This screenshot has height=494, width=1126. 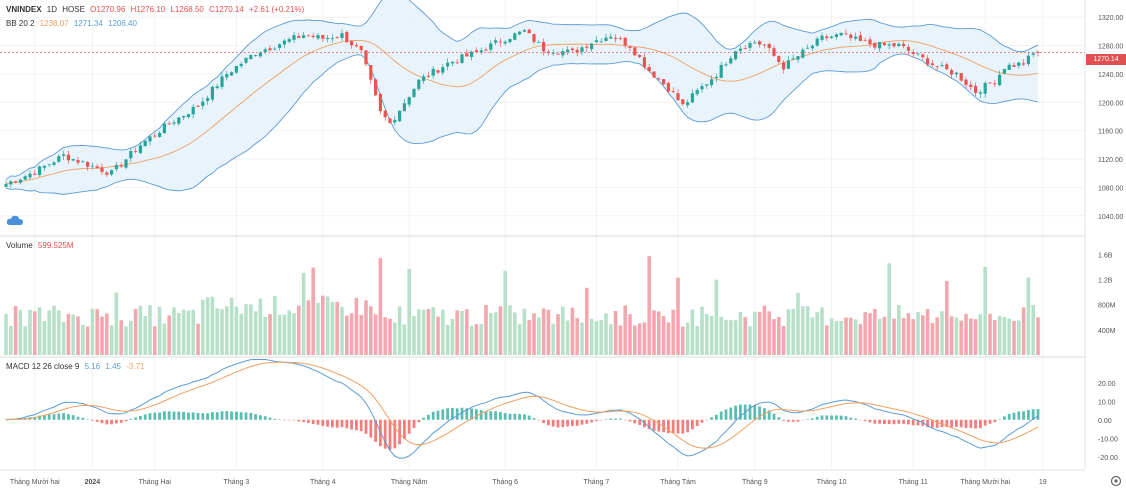 What do you see at coordinates (135, 366) in the screenshot?
I see `macd-hist-value: -3.71` at bounding box center [135, 366].